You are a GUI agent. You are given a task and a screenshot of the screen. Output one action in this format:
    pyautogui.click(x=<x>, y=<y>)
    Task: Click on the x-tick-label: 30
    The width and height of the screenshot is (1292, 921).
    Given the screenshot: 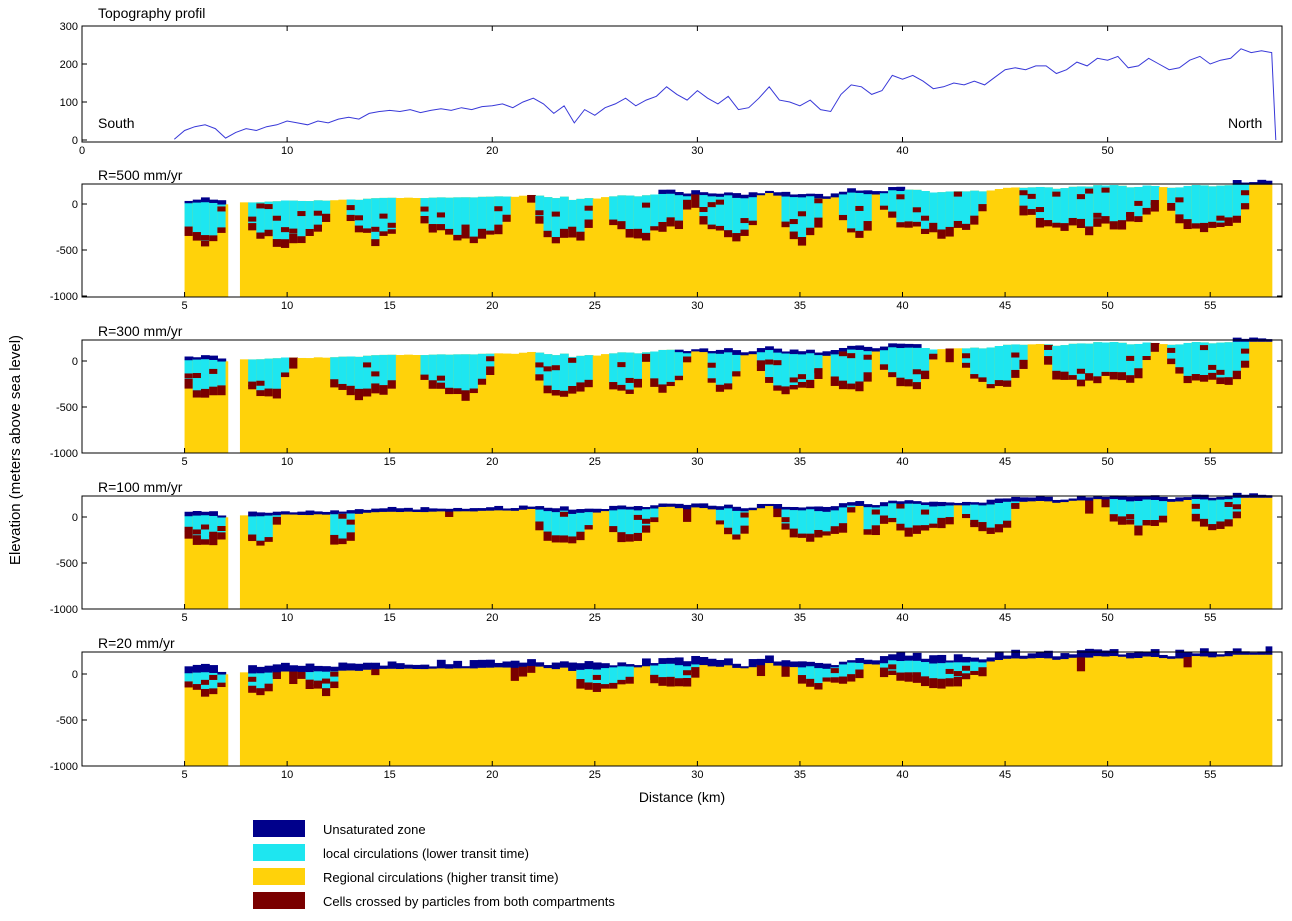 What is the action you would take?
    pyautogui.click(x=697, y=306)
    